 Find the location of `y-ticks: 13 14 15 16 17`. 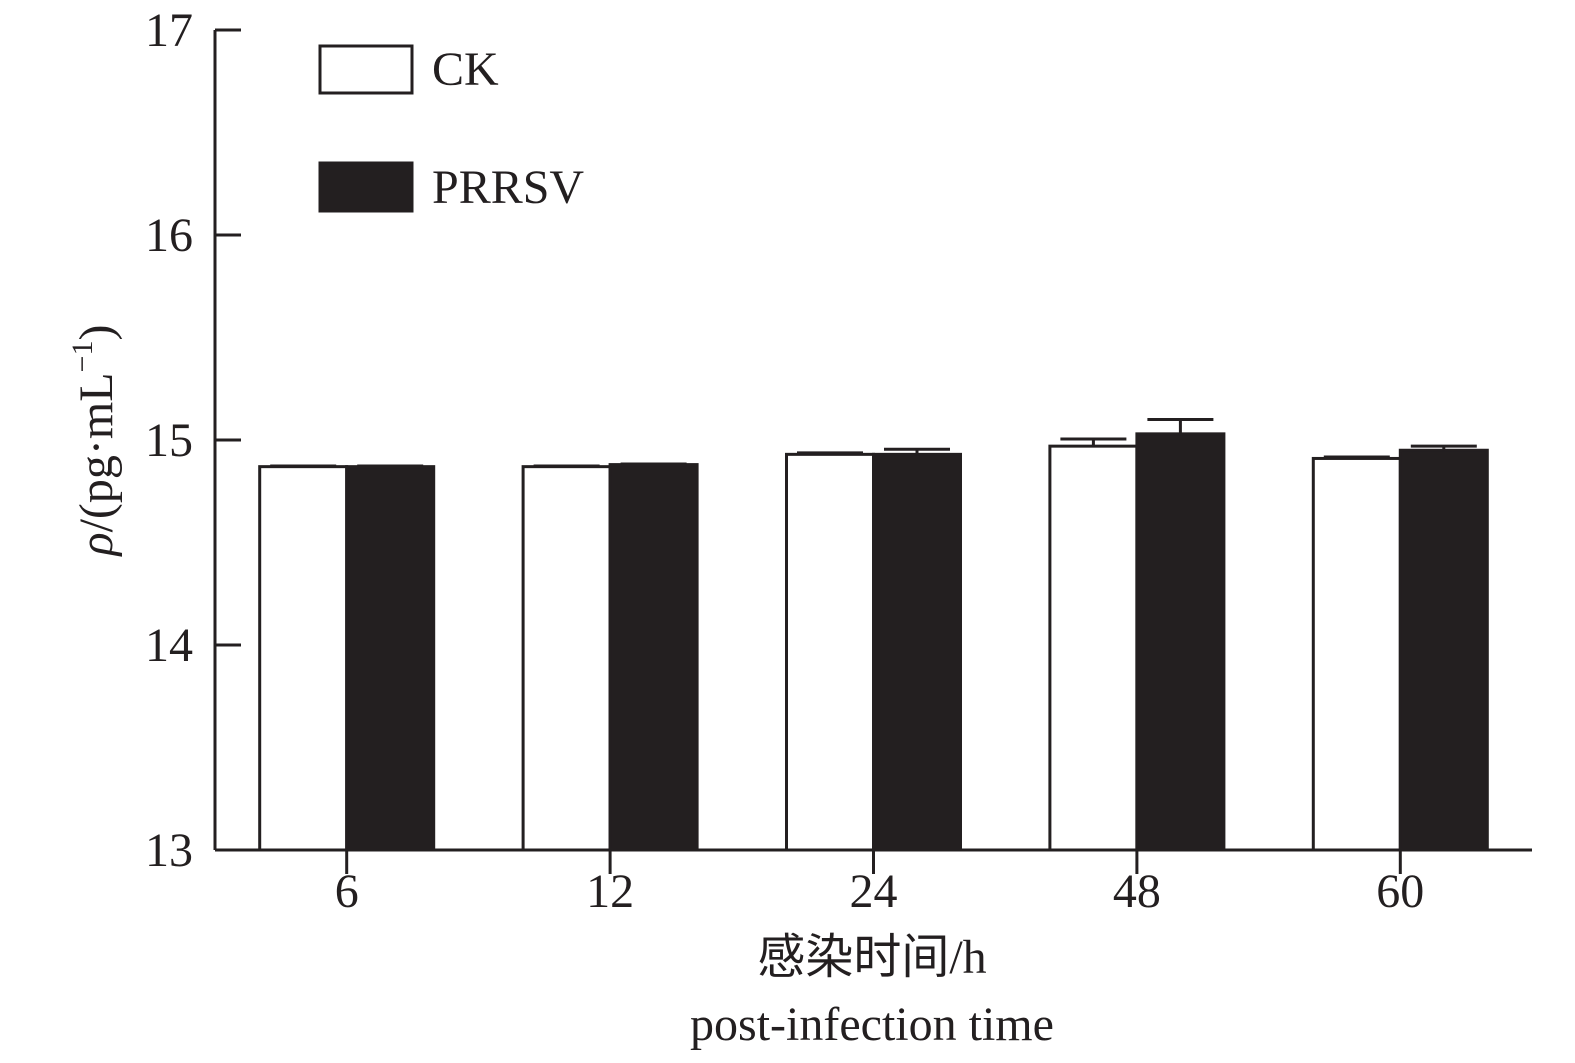

y-ticks: 13 14 15 16 17 is located at coordinates (193, 440).